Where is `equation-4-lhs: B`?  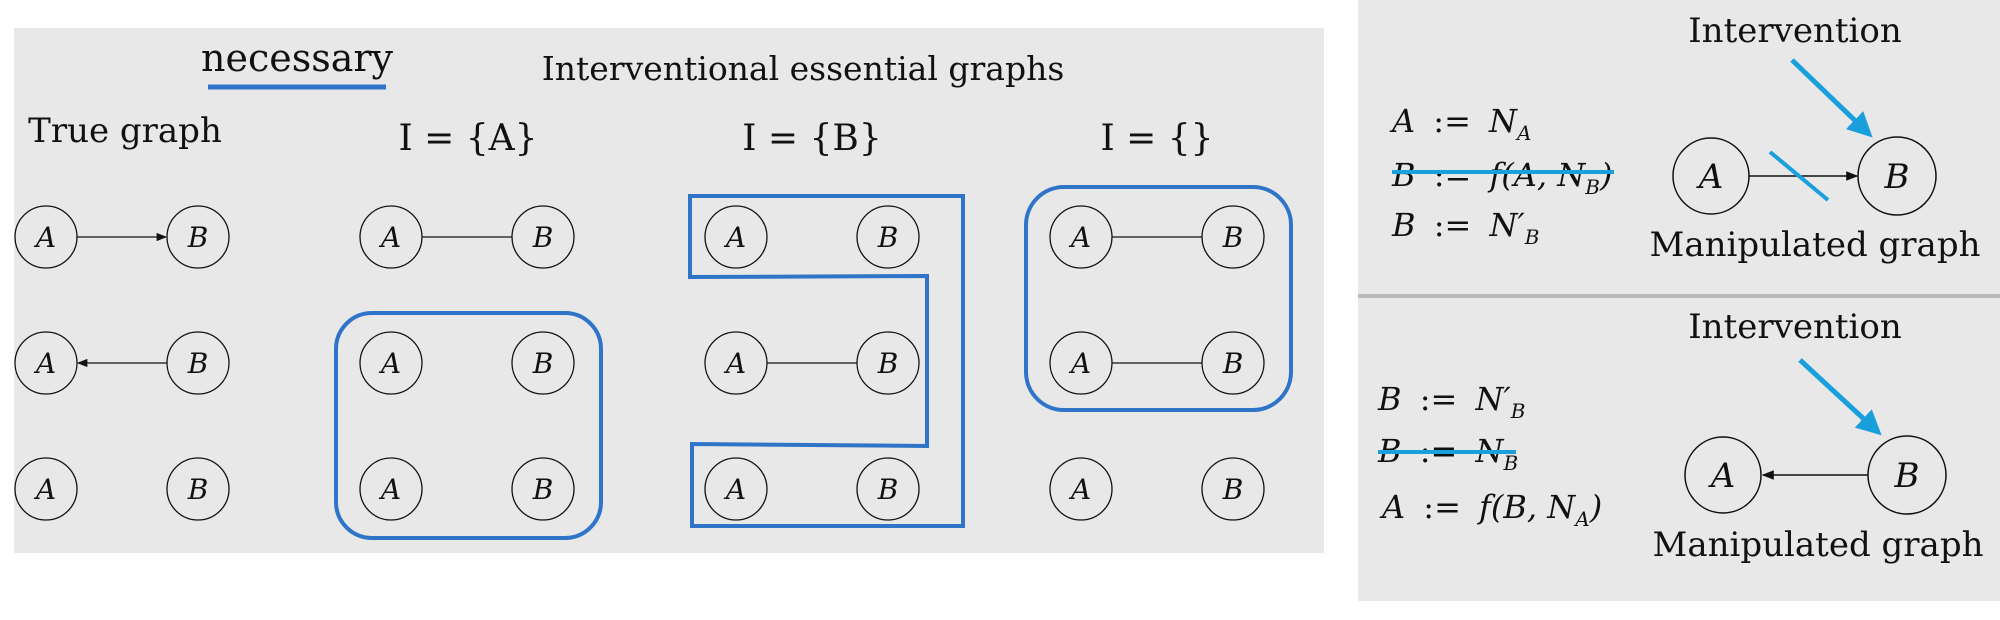
equation-4-lhs: B is located at coordinates (1389, 399).